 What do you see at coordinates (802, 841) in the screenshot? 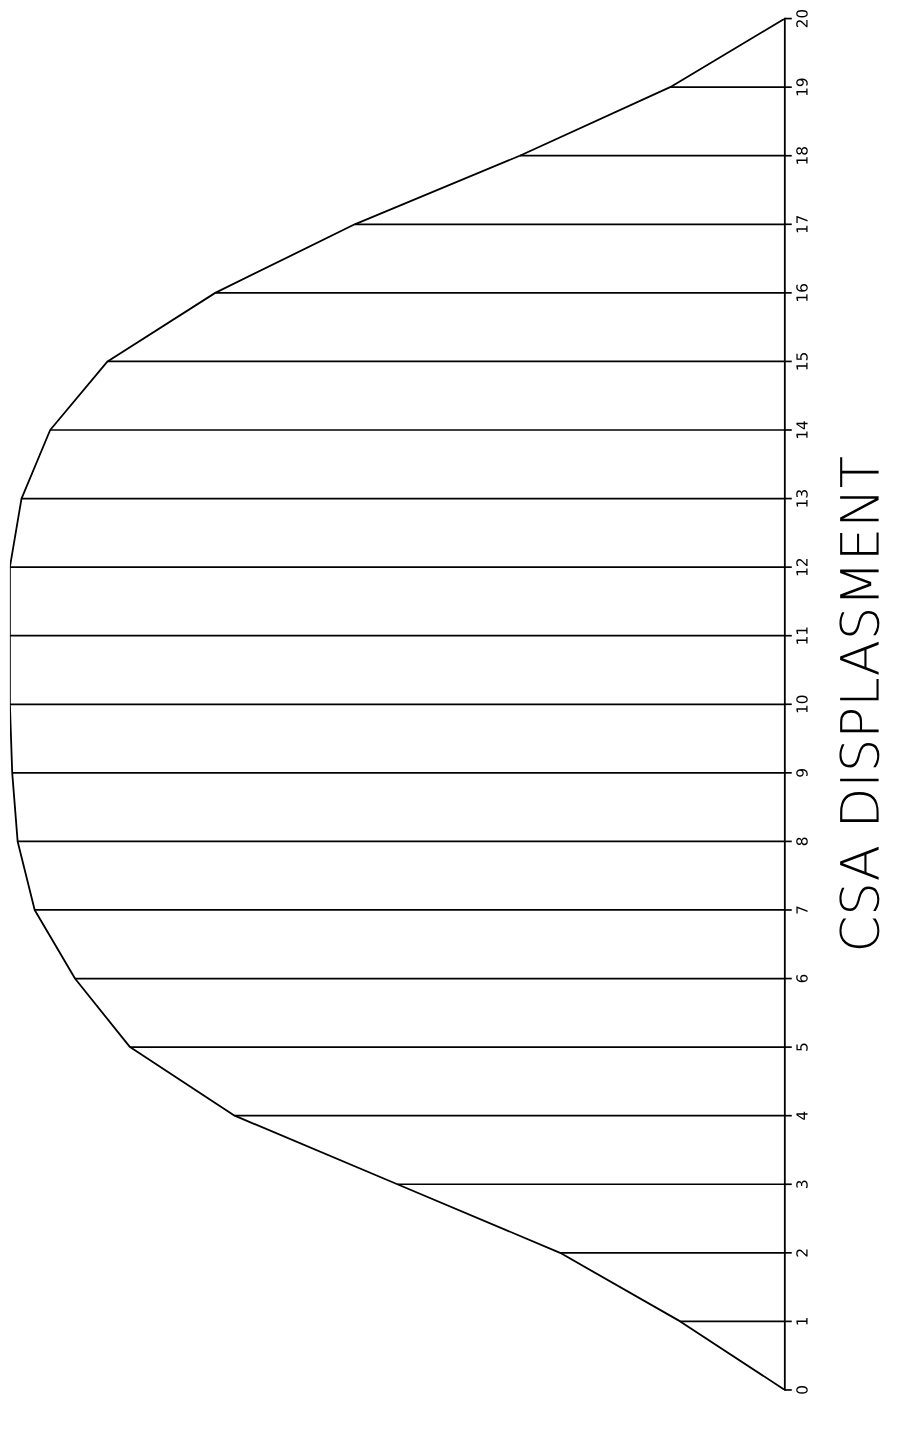
I see `y-tick-label: 8` at bounding box center [802, 841].